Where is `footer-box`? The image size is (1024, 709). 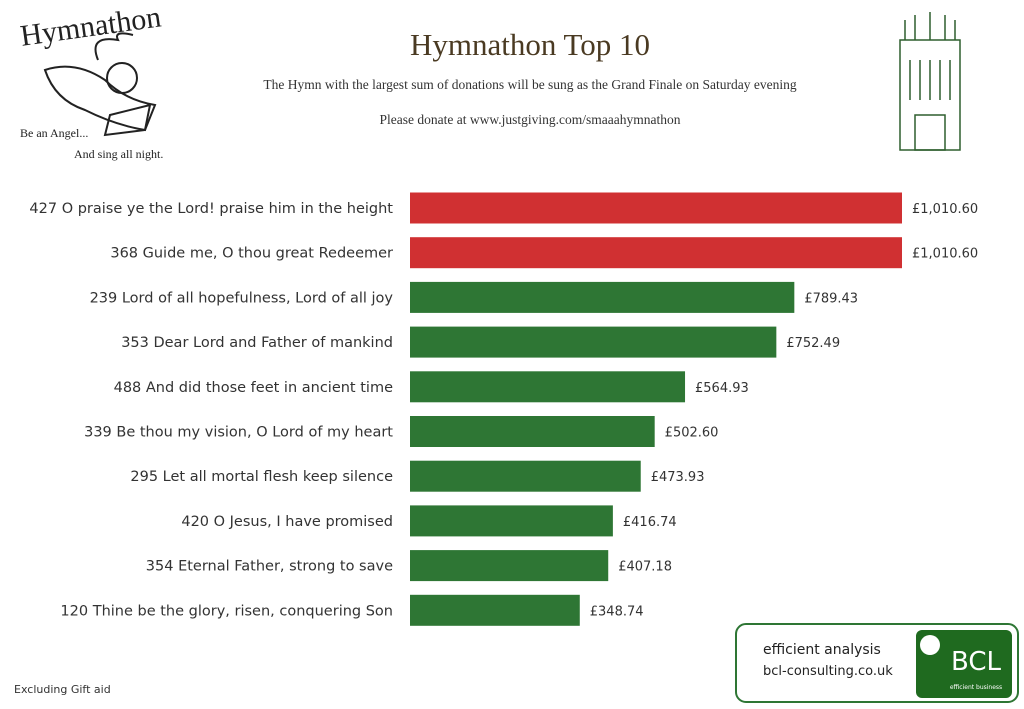 footer-box is located at coordinates (877, 663).